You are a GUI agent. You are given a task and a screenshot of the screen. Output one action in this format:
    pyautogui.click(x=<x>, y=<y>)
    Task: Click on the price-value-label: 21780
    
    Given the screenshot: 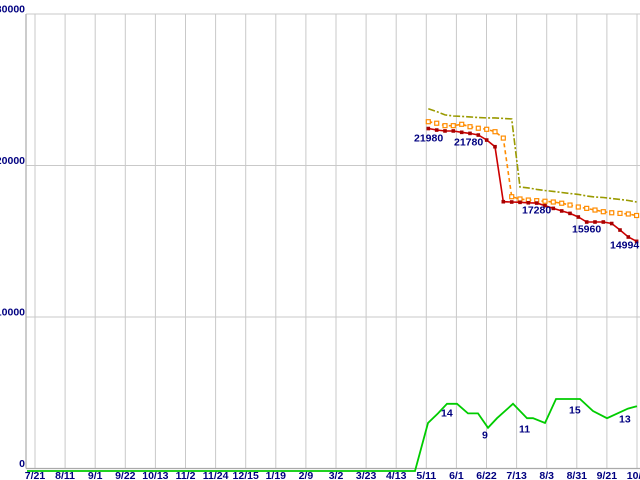 What is the action you would take?
    pyautogui.click(x=468, y=143)
    